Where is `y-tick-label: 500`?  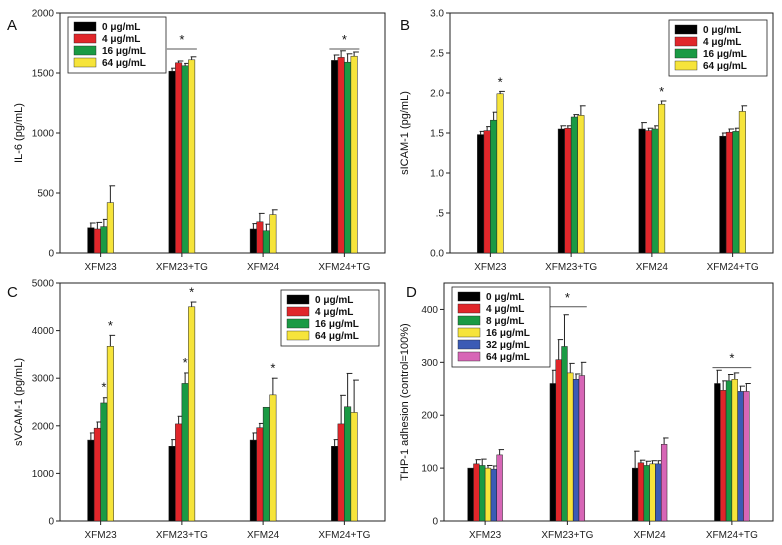 y-tick-label: 500 is located at coordinates (45, 194).